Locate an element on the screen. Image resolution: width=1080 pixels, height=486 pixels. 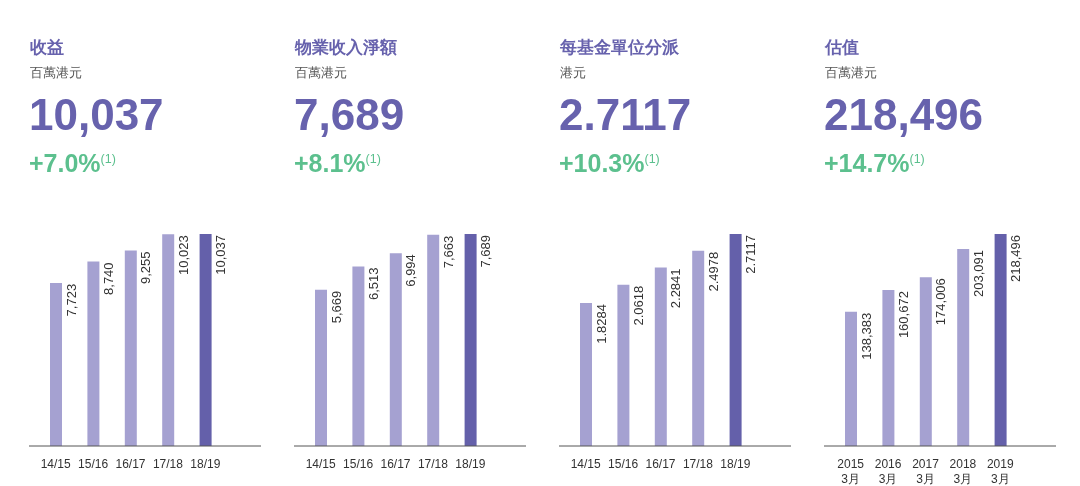
data-label: 218,496 is located at coordinates (1016, 258).